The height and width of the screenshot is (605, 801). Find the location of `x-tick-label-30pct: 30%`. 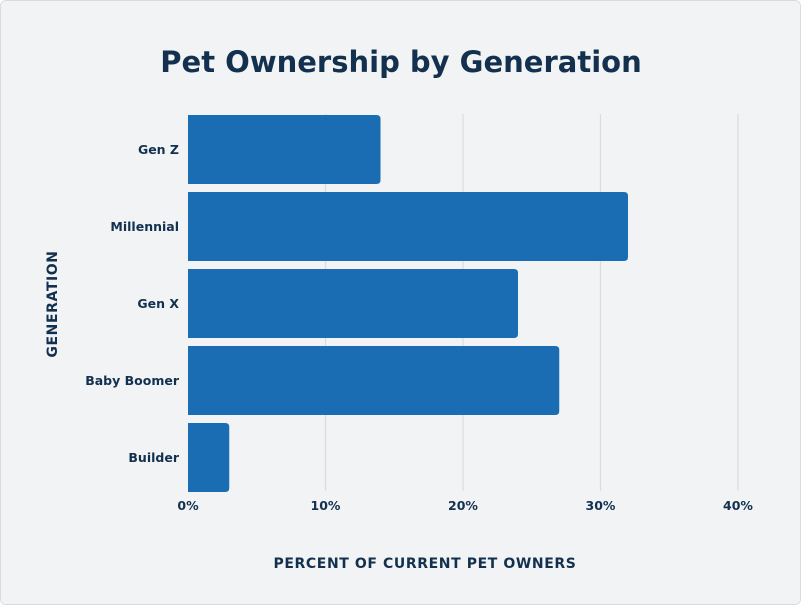

x-tick-label-30pct: 30% is located at coordinates (601, 505).